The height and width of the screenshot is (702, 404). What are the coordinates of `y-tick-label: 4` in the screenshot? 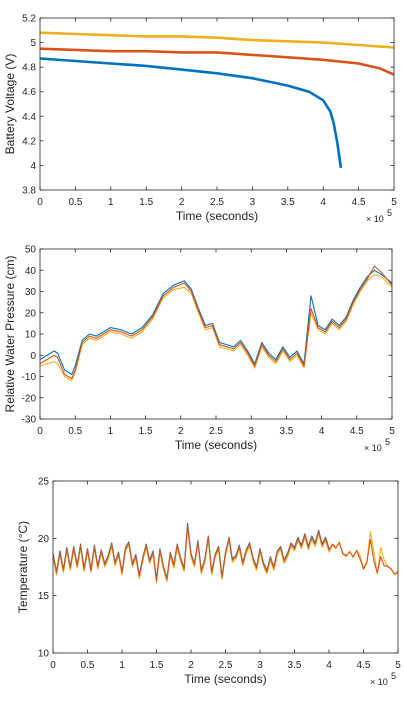 It's located at (33, 166).